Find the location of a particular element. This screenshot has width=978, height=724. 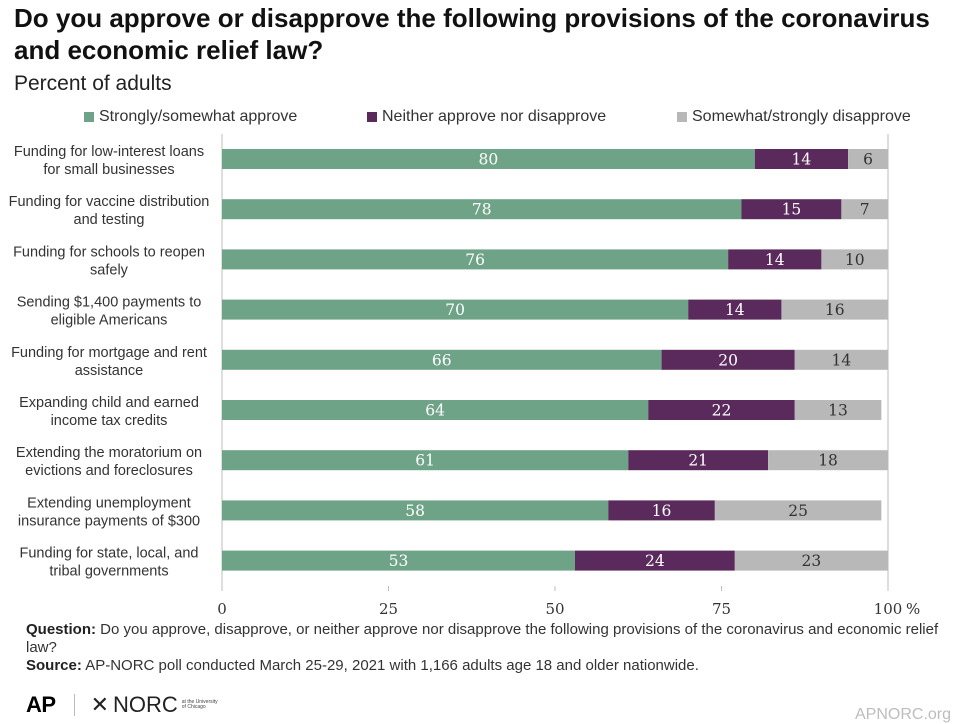

data-label: 16 is located at coordinates (662, 511).